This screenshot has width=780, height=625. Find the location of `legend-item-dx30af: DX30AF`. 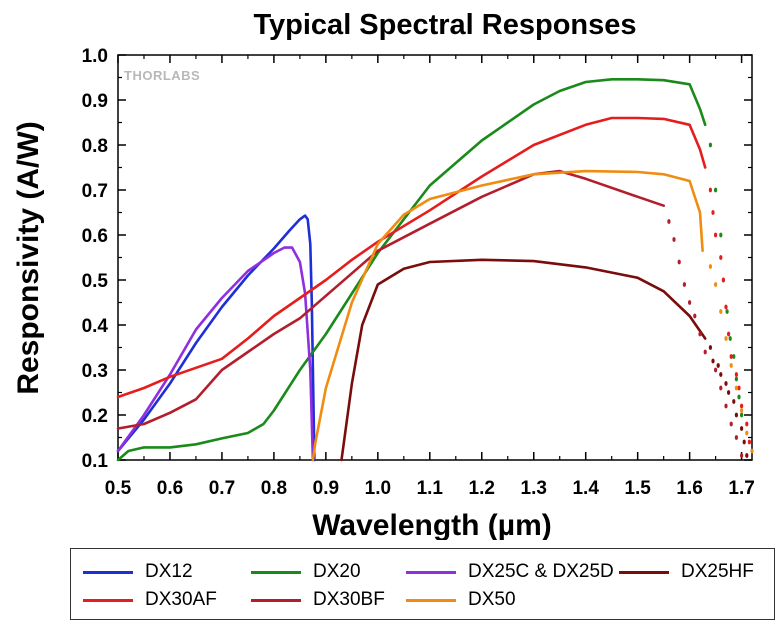

legend-item-dx30af: DX30AF is located at coordinates (150, 600).